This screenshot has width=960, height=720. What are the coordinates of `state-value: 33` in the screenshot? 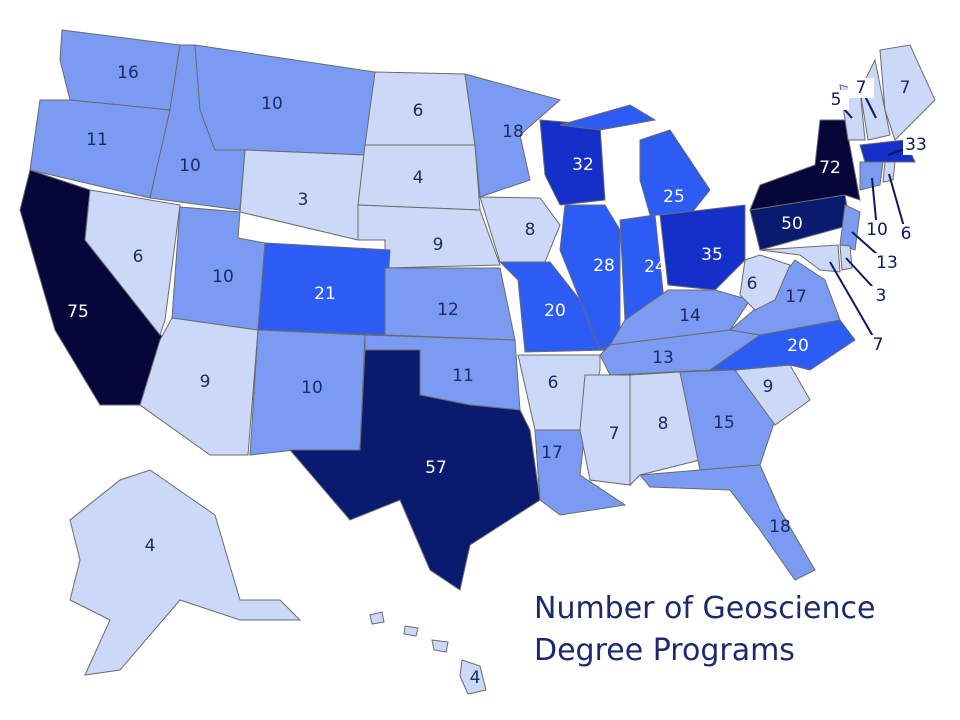 It's located at (916, 145).